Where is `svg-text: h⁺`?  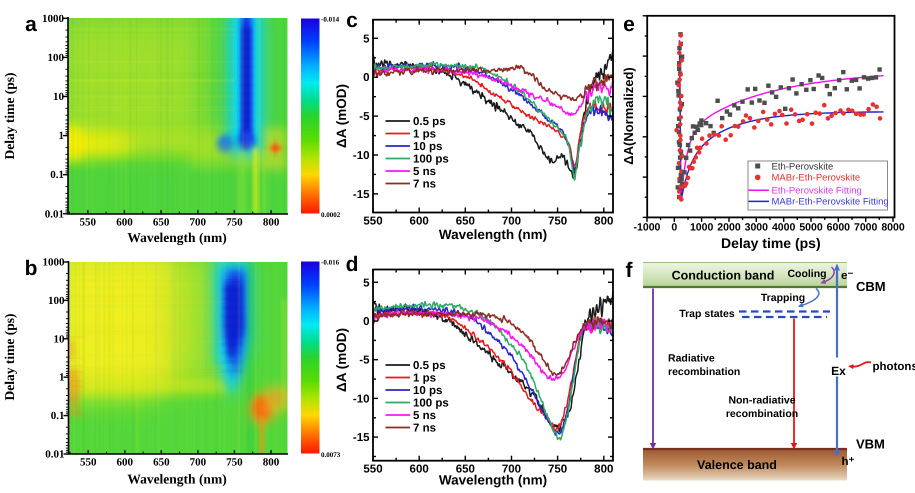
svg-text: h⁺ is located at coordinates (848, 462).